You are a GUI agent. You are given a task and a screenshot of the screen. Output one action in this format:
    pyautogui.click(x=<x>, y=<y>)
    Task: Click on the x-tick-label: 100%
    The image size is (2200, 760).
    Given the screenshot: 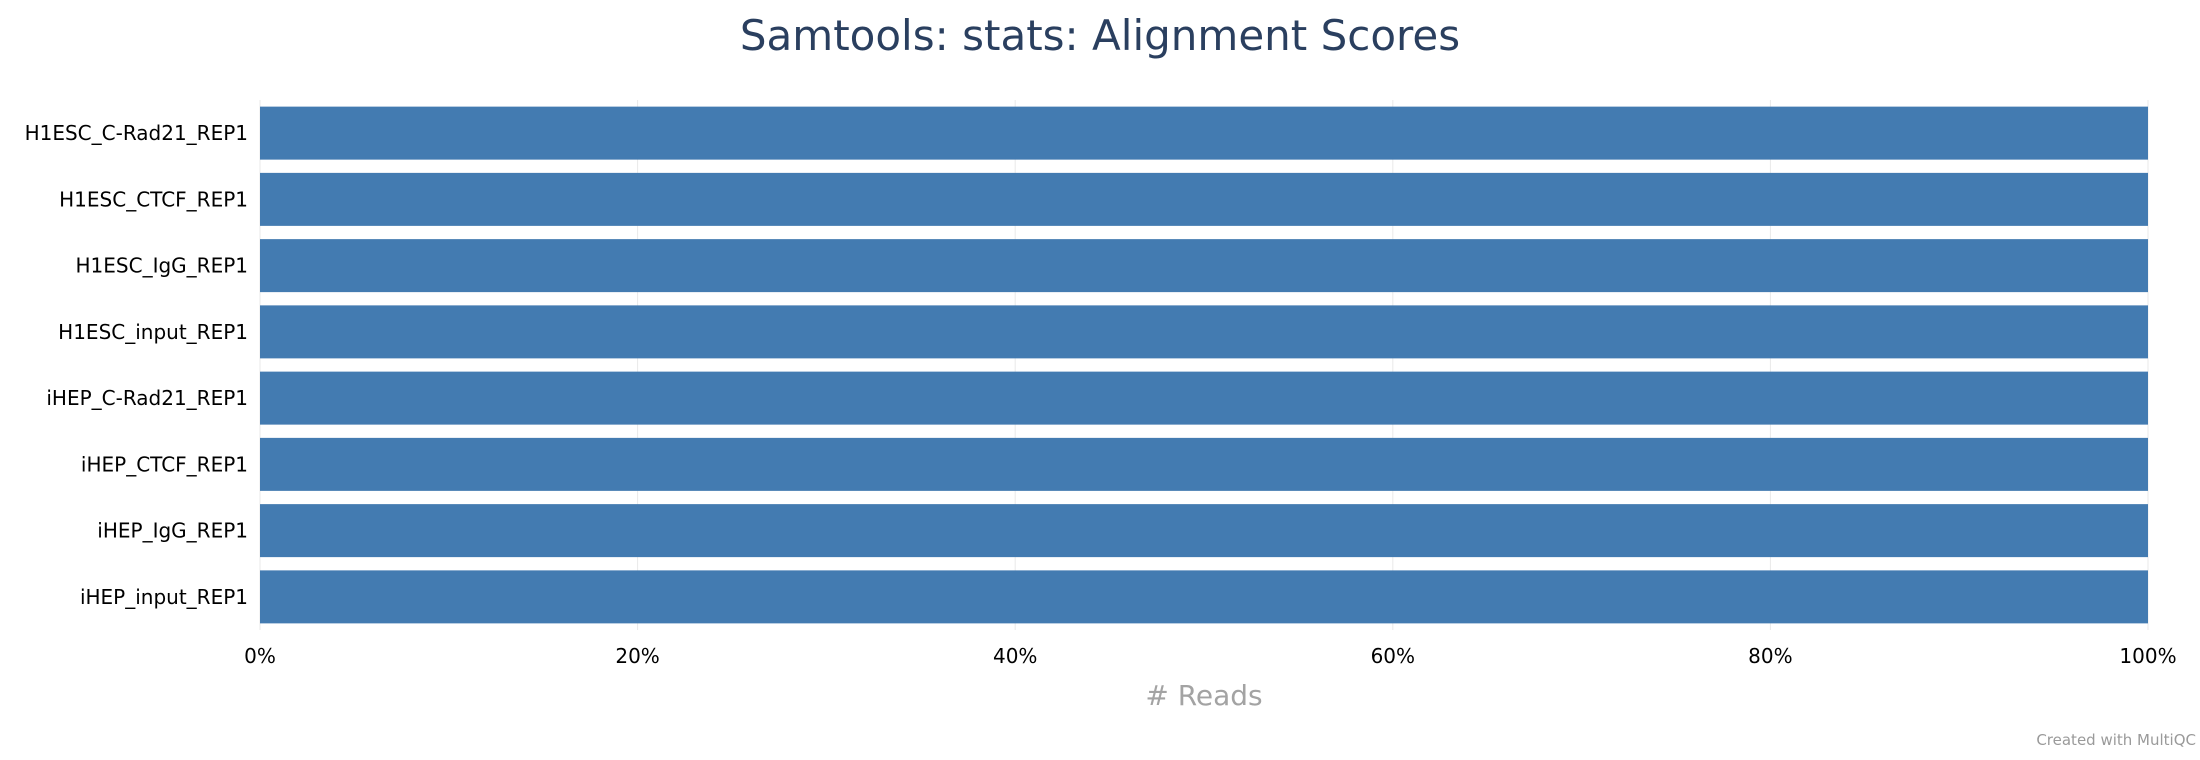 What is the action you would take?
    pyautogui.click(x=2147, y=656)
    